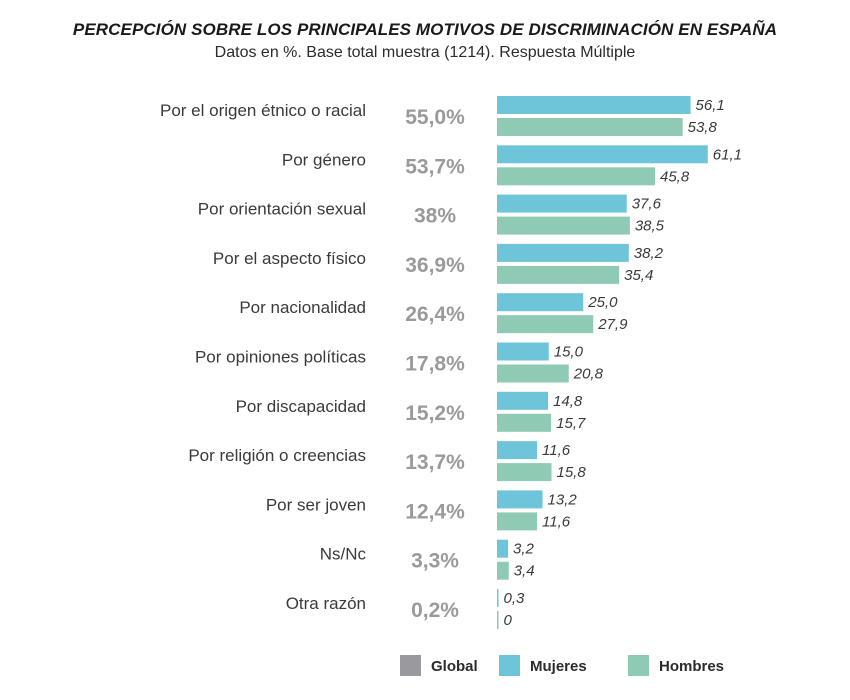 The width and height of the screenshot is (850, 700). What do you see at coordinates (263, 110) in the screenshot?
I see `category-label: Por el origen étnico o racial` at bounding box center [263, 110].